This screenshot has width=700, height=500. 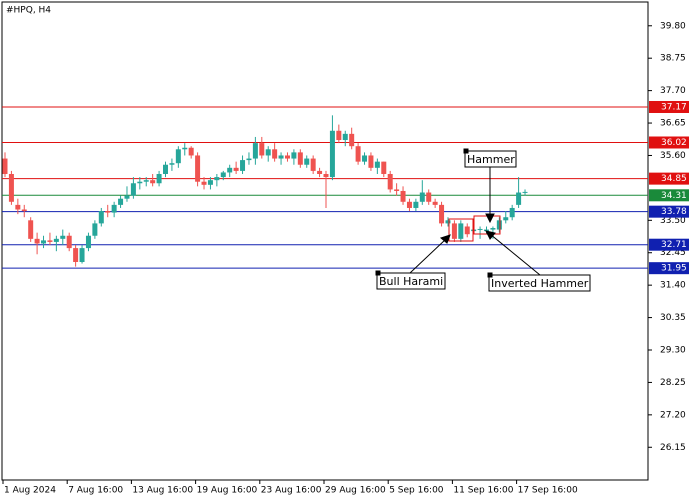 I want to click on annotation: Inverted Hammer, so click(x=540, y=283).